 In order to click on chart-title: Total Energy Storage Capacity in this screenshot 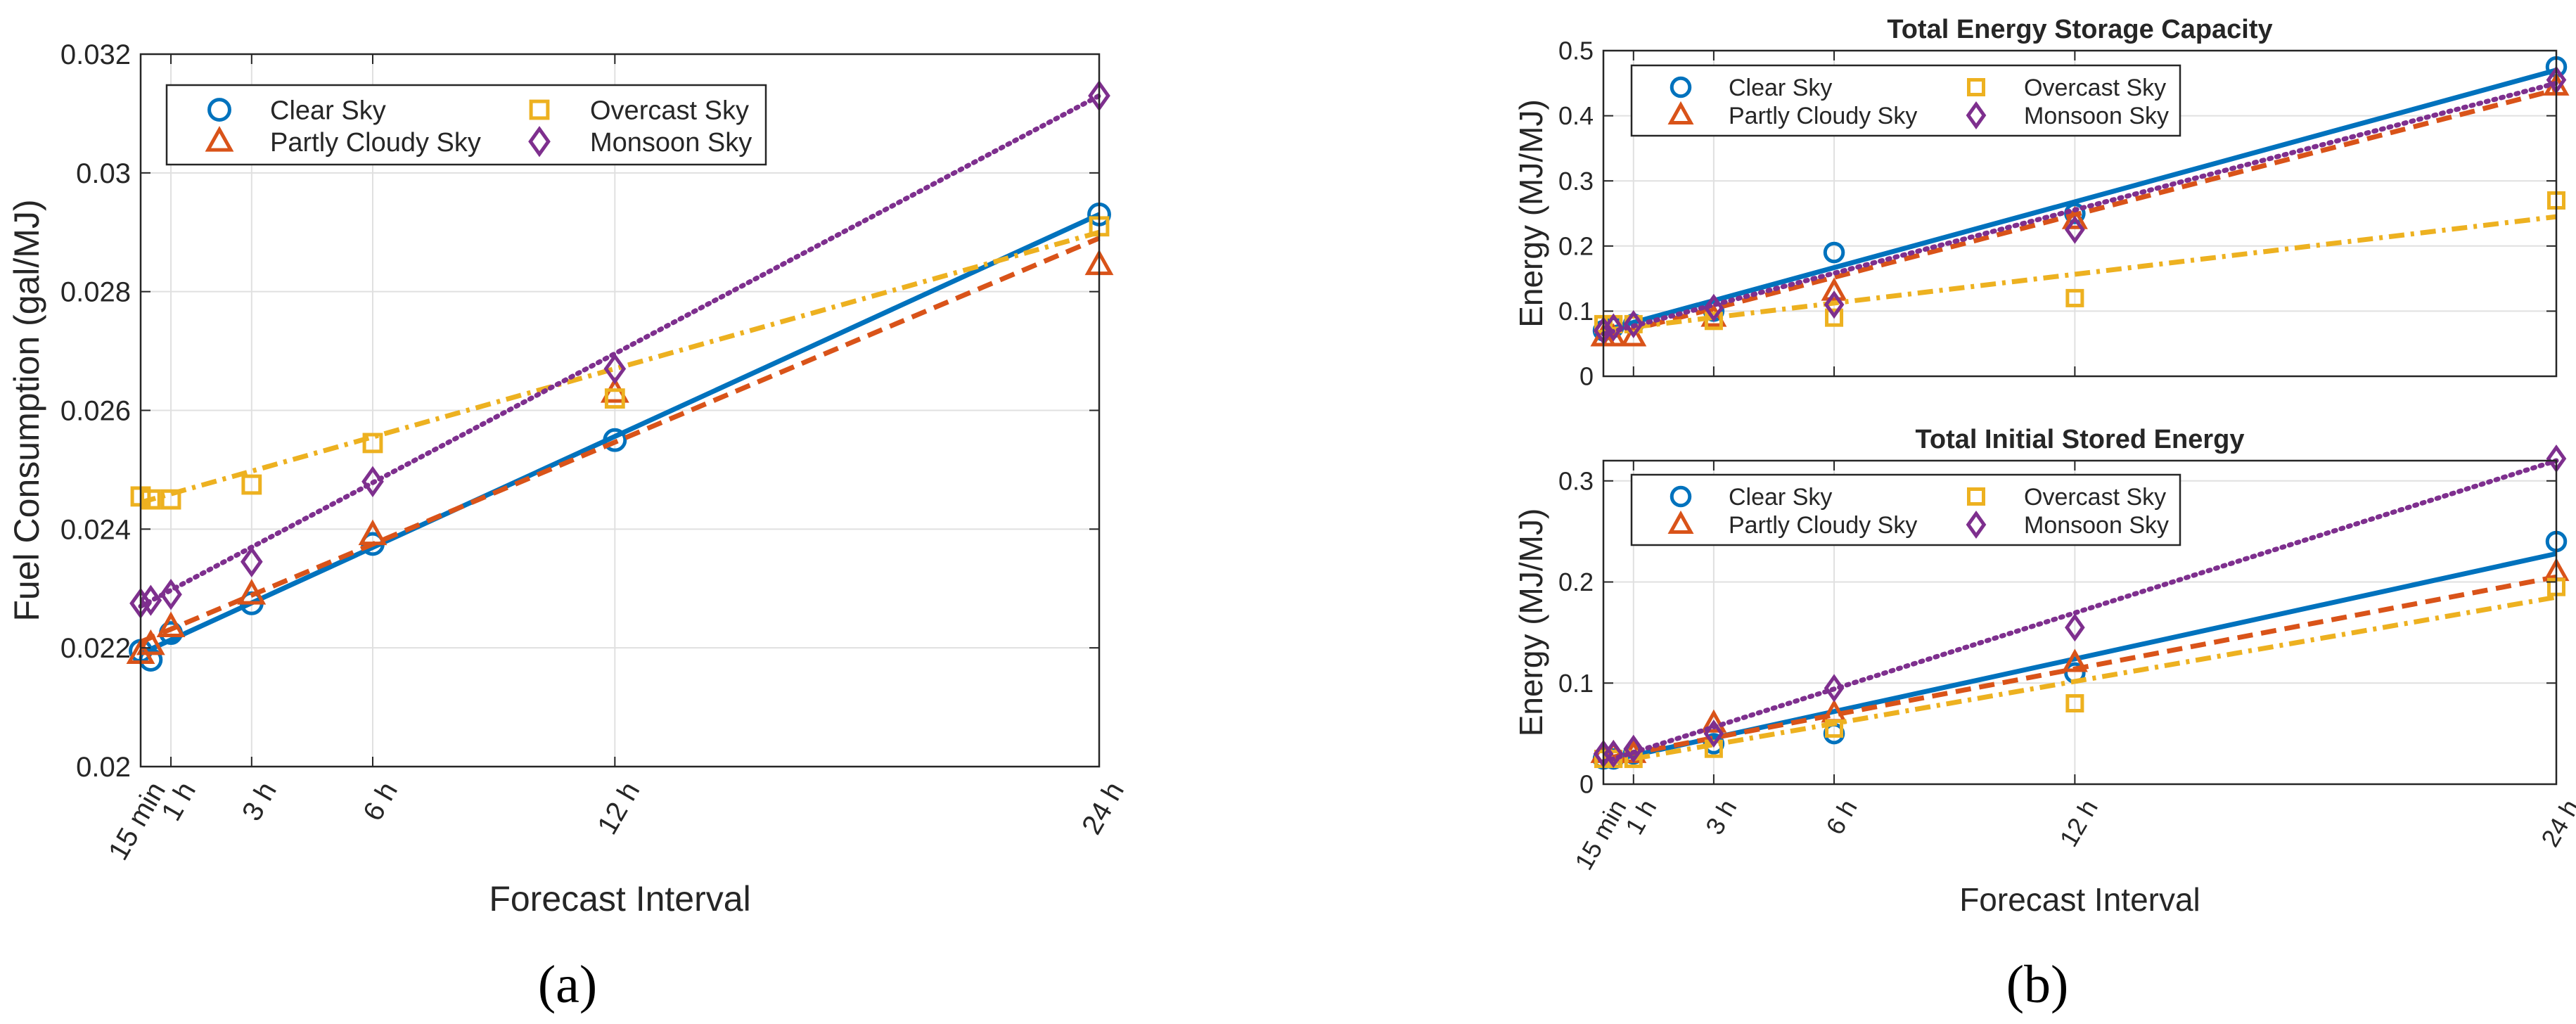, I will do `click(2079, 30)`.